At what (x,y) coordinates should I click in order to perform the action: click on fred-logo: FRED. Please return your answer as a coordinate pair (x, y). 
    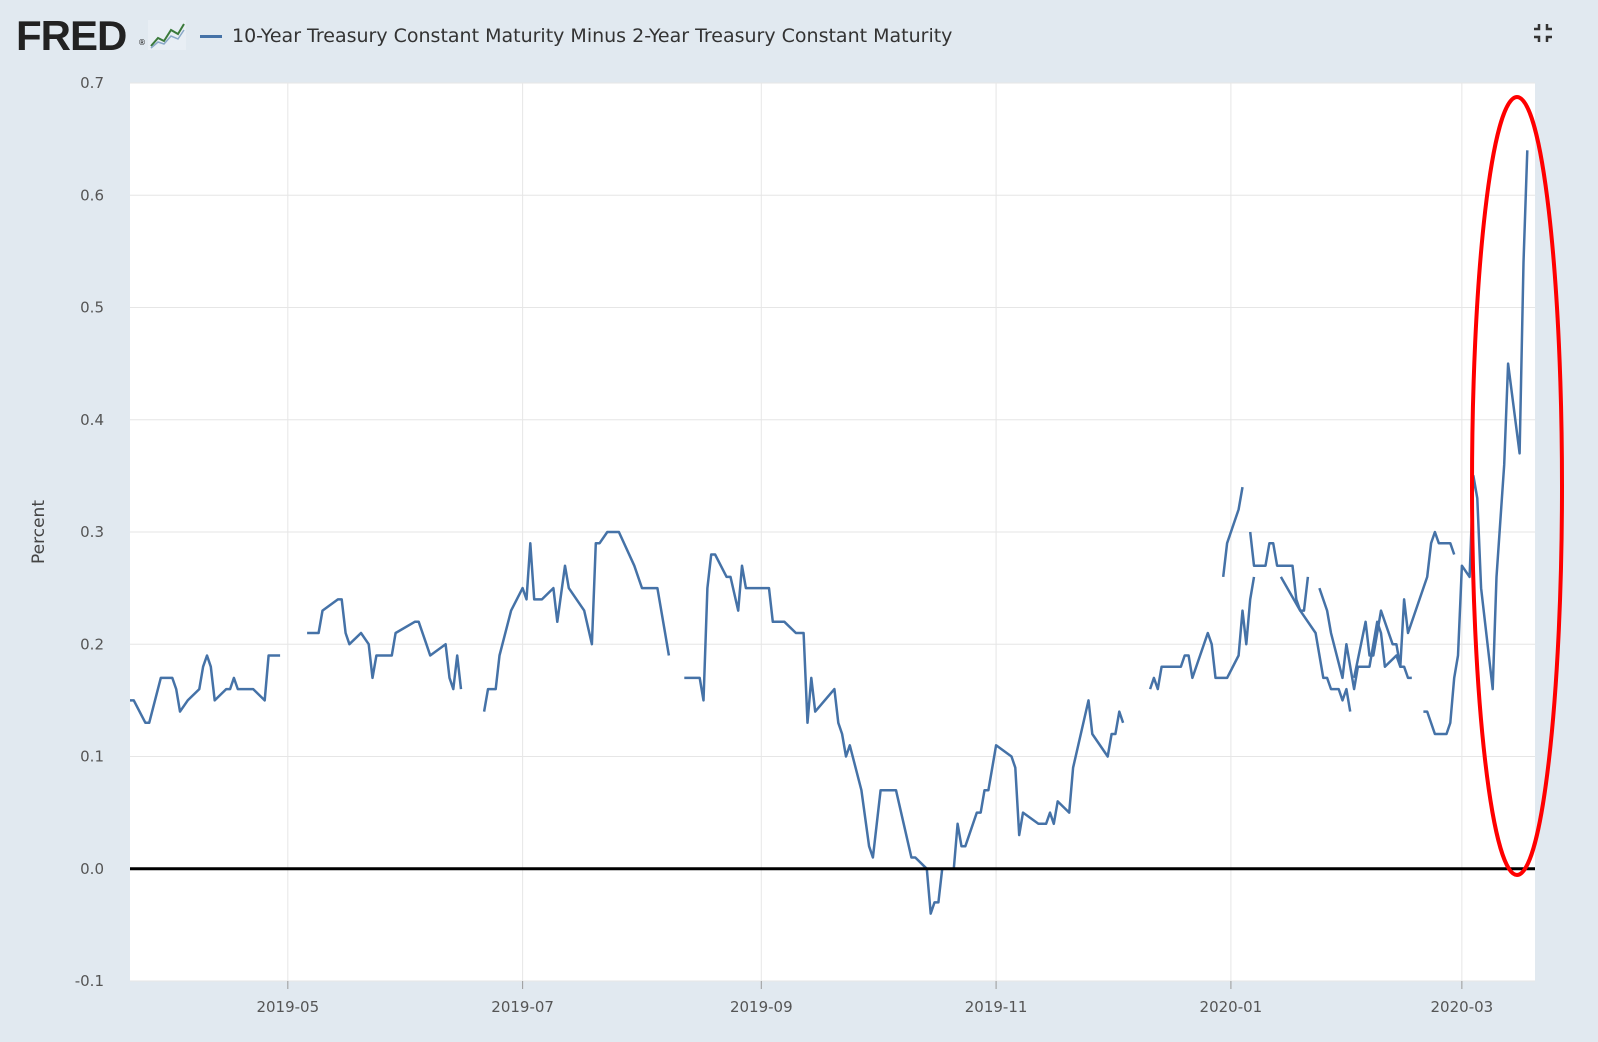
    Looking at the image, I should click on (71, 35).